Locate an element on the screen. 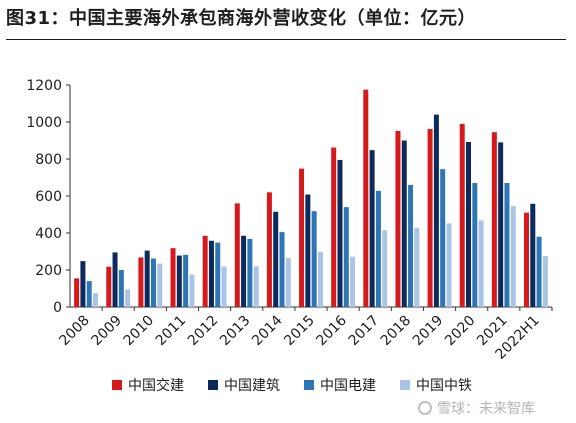  chart-title: 图31：中国主要海外承包商海外营收变化（单位：亿元） is located at coordinates (241, 18).